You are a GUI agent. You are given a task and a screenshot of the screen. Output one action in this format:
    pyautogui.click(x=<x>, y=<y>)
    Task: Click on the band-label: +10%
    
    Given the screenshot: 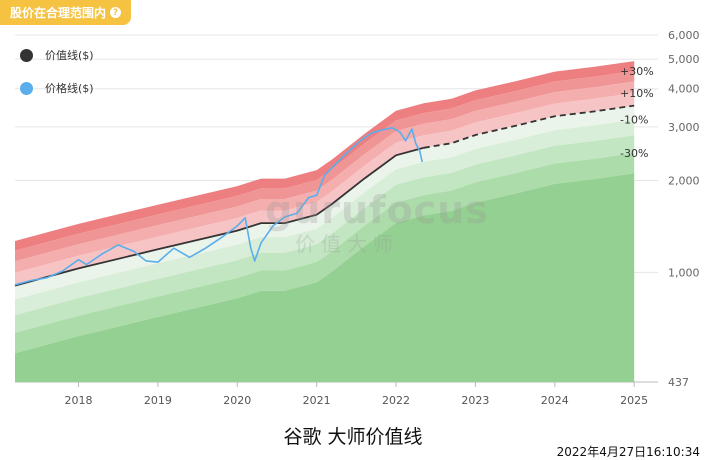 What is the action you would take?
    pyautogui.click(x=637, y=93)
    